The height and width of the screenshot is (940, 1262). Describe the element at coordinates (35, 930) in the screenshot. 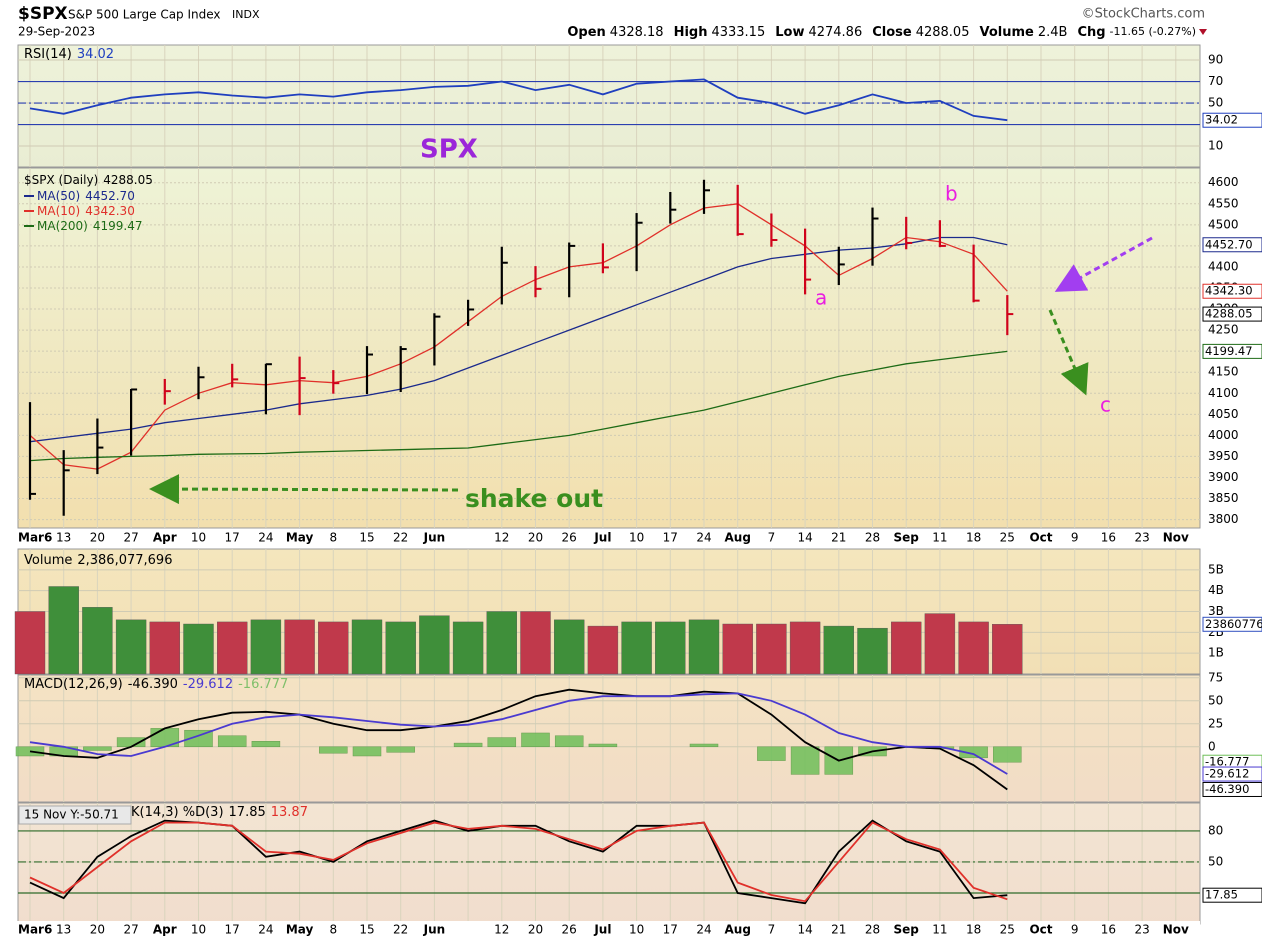

I see `x-tick-label: Mar6` at that location.